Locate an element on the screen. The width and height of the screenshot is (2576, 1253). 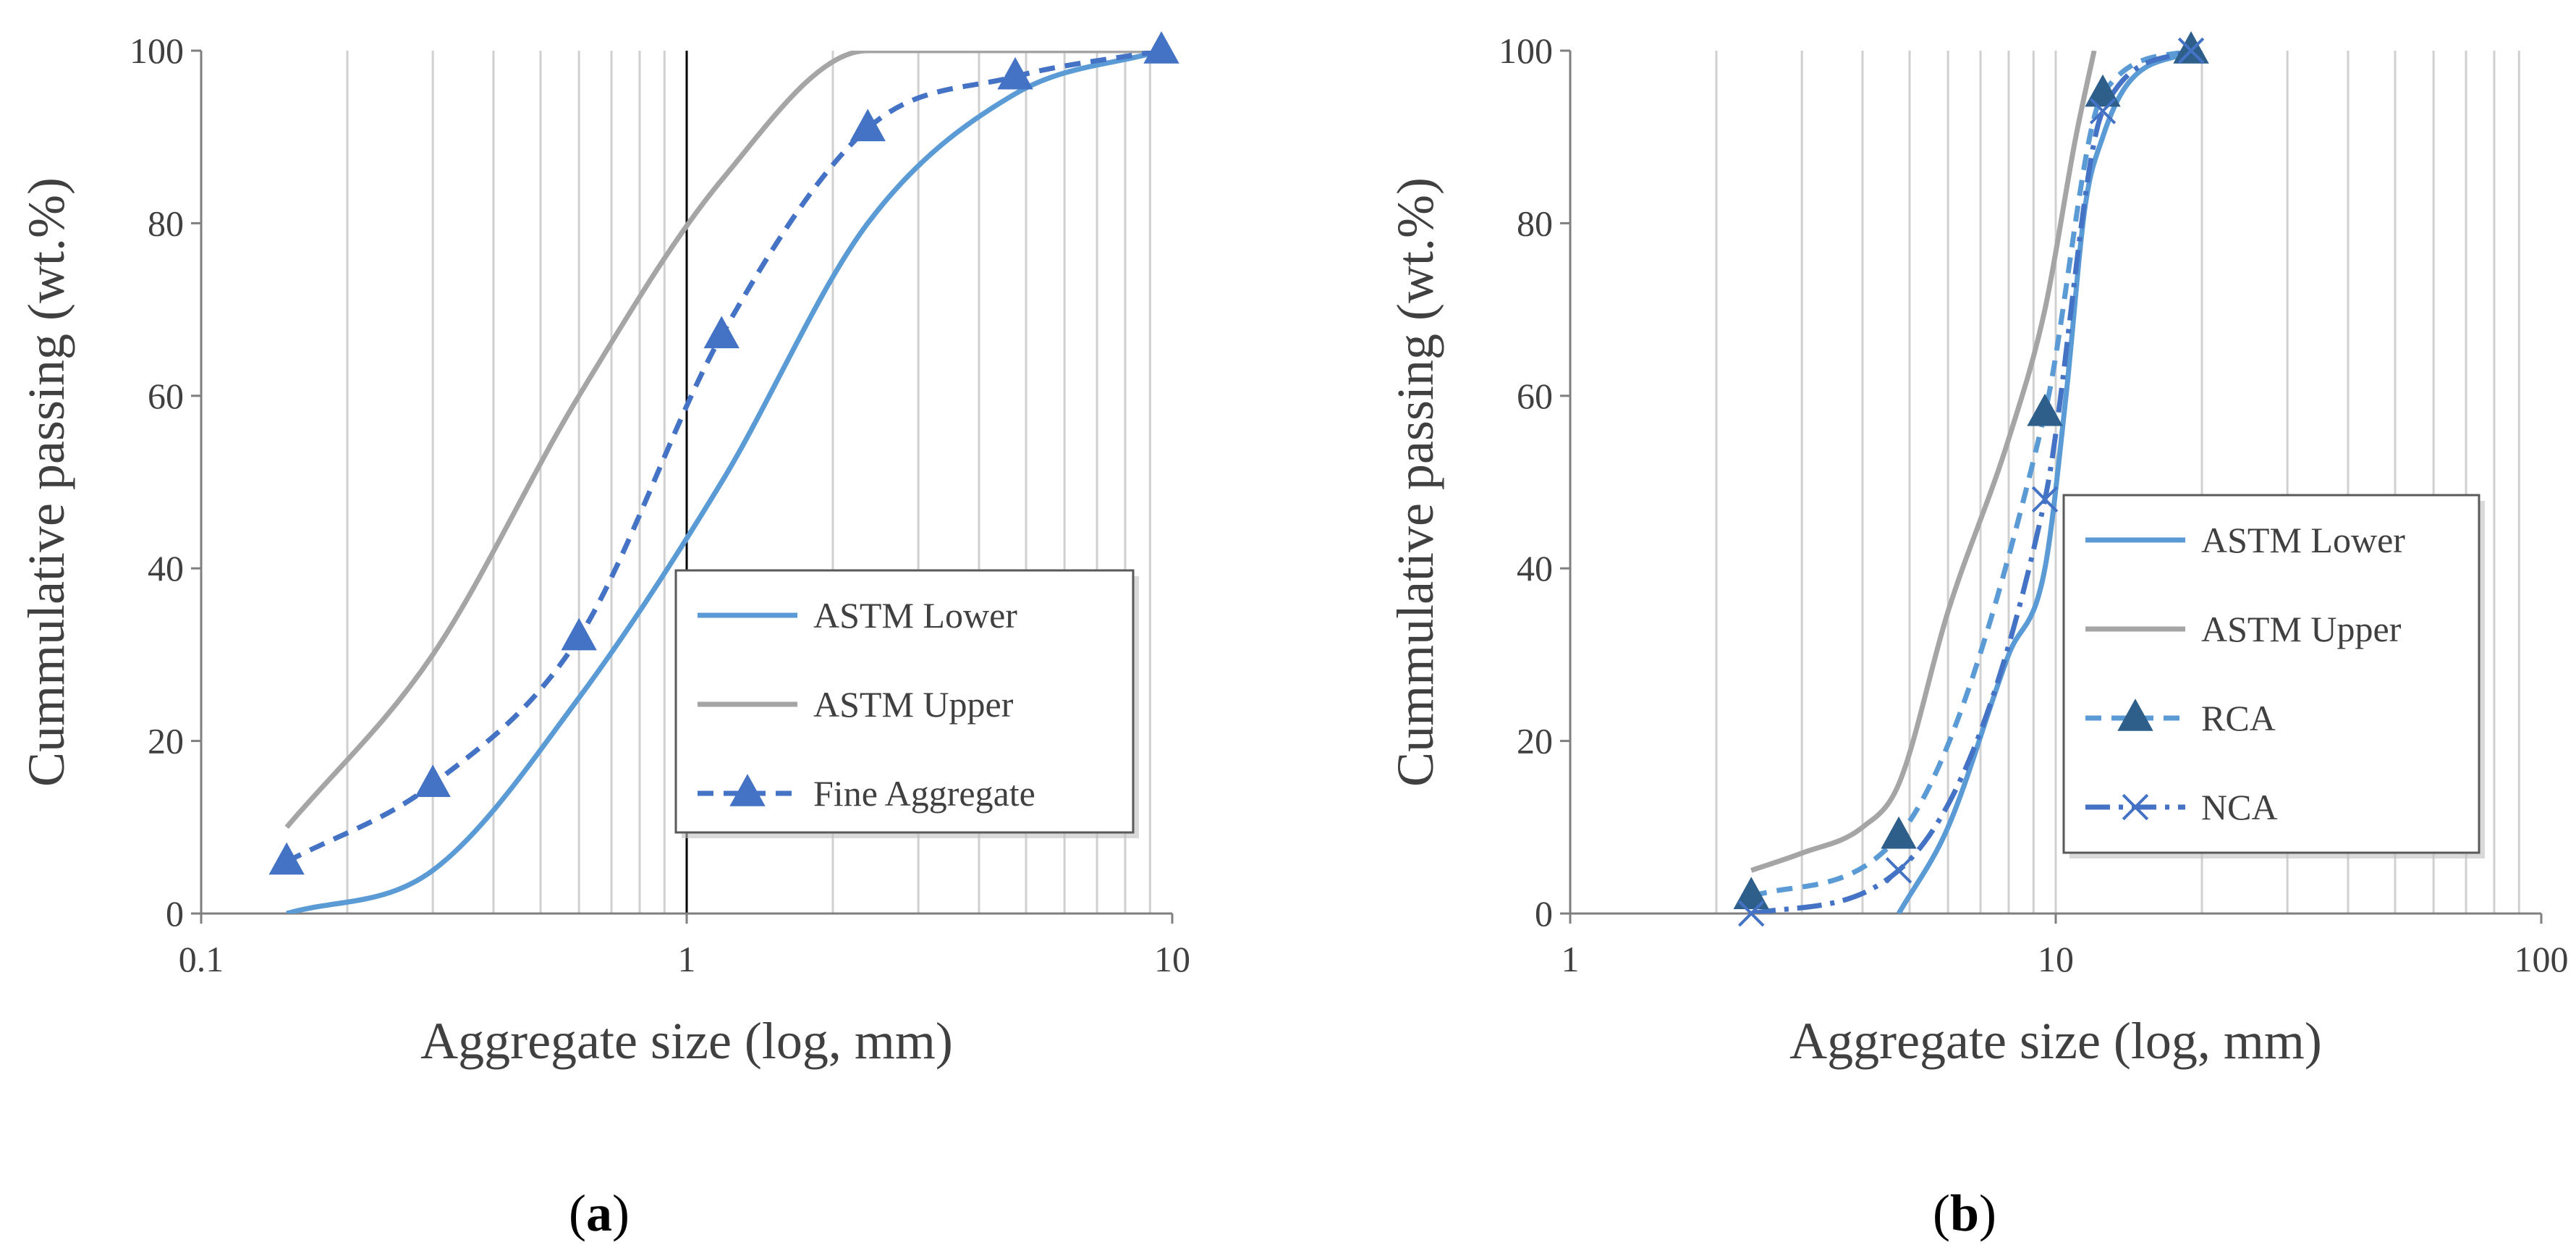
legend-label: Fine Aggregate is located at coordinates (924, 794).